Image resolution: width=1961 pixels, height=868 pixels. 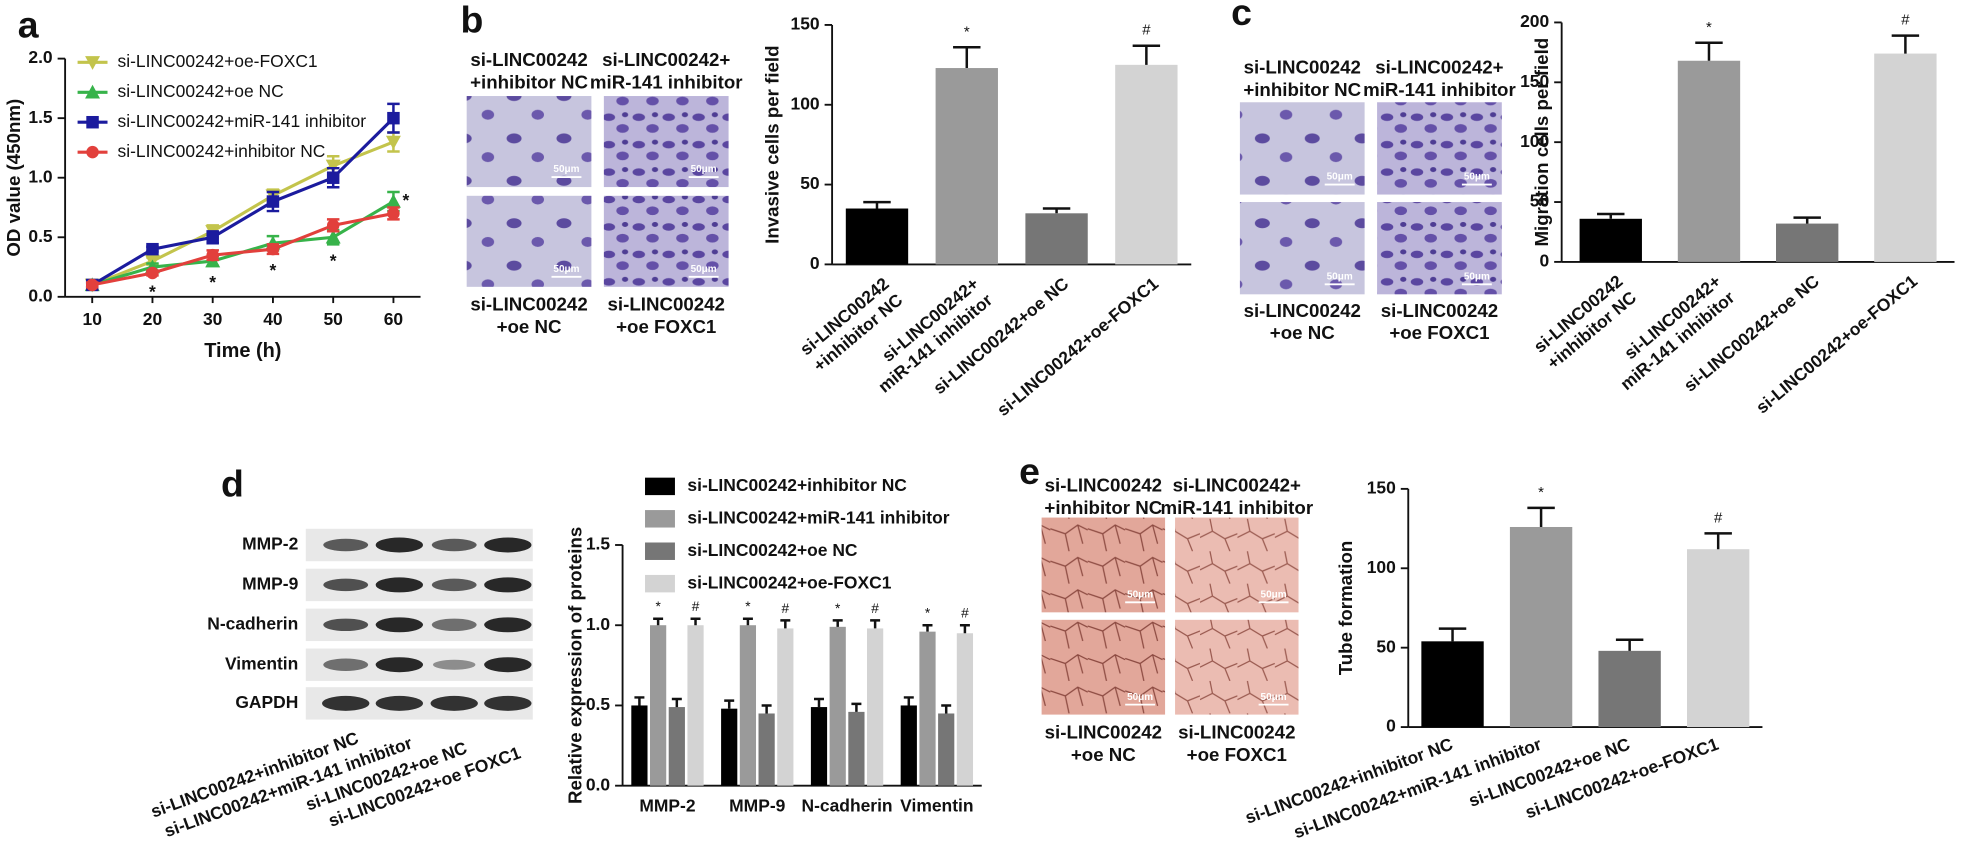 I want to click on x-tick-label: 60, so click(x=393, y=319).